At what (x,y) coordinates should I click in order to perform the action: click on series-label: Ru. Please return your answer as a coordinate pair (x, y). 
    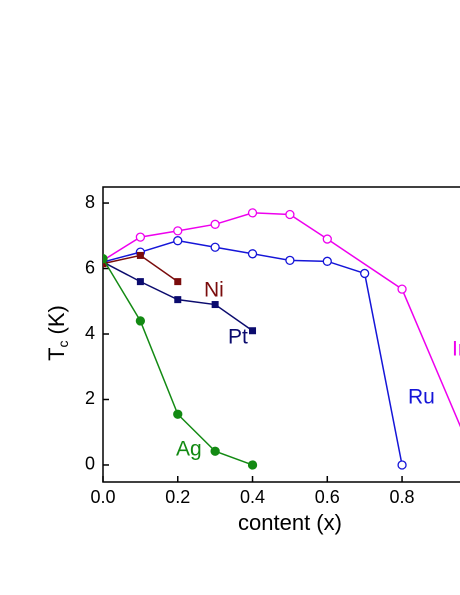
    Looking at the image, I should click on (421, 397).